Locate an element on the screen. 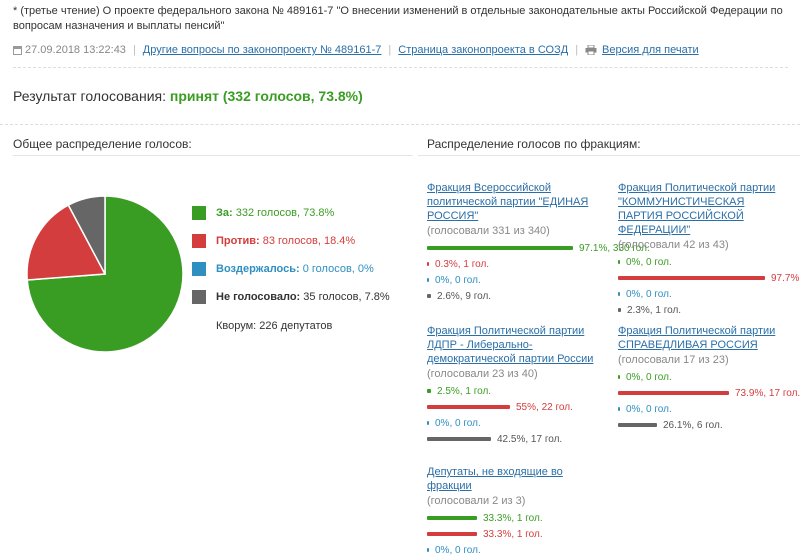 This screenshot has height=557, width=800. faction-row-protiv: 33.3%, 1 гол. is located at coordinates (512, 535).